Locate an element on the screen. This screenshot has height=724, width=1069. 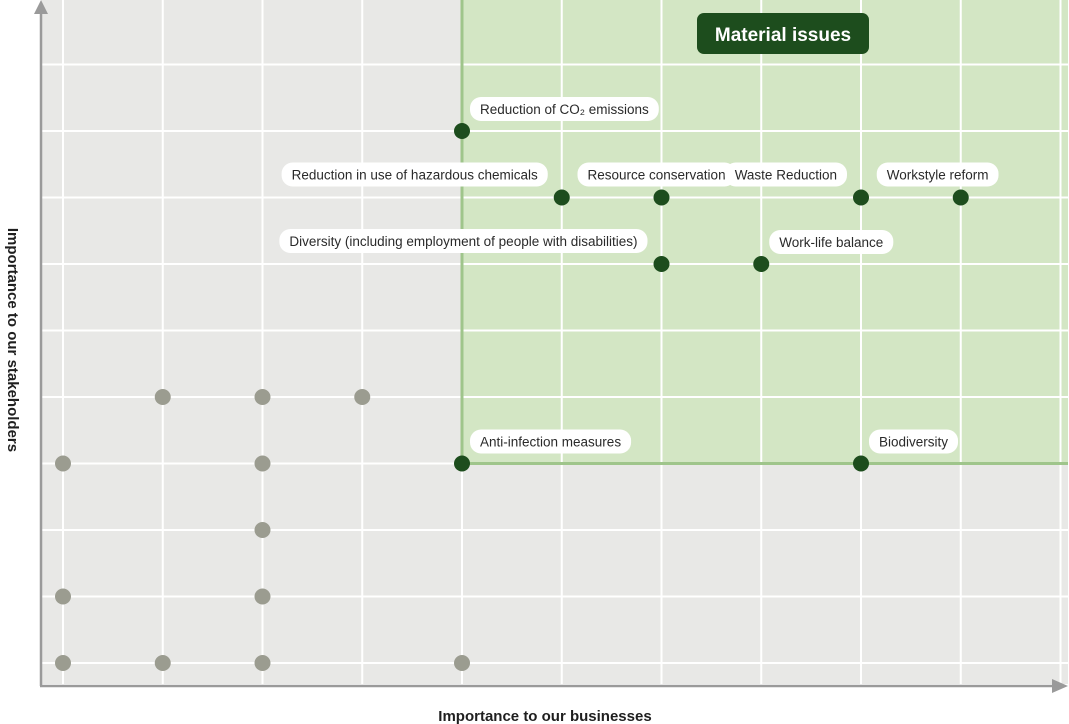
x-axis-arrow-icon is located at coordinates (1060, 686).